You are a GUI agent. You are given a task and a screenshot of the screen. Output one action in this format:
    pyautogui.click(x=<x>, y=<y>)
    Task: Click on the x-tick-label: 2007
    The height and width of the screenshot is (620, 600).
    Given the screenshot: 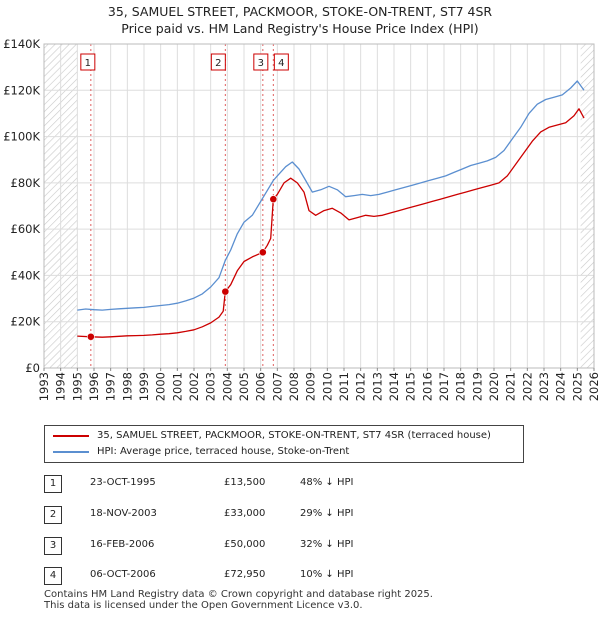 What is the action you would take?
    pyautogui.click(x=277, y=386)
    